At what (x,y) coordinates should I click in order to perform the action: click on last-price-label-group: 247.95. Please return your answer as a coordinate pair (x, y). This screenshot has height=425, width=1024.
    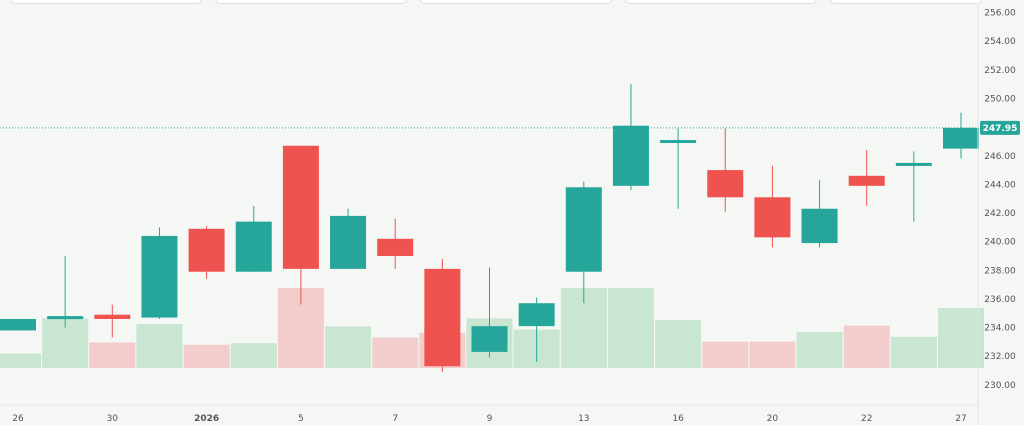
    Looking at the image, I should click on (1000, 127).